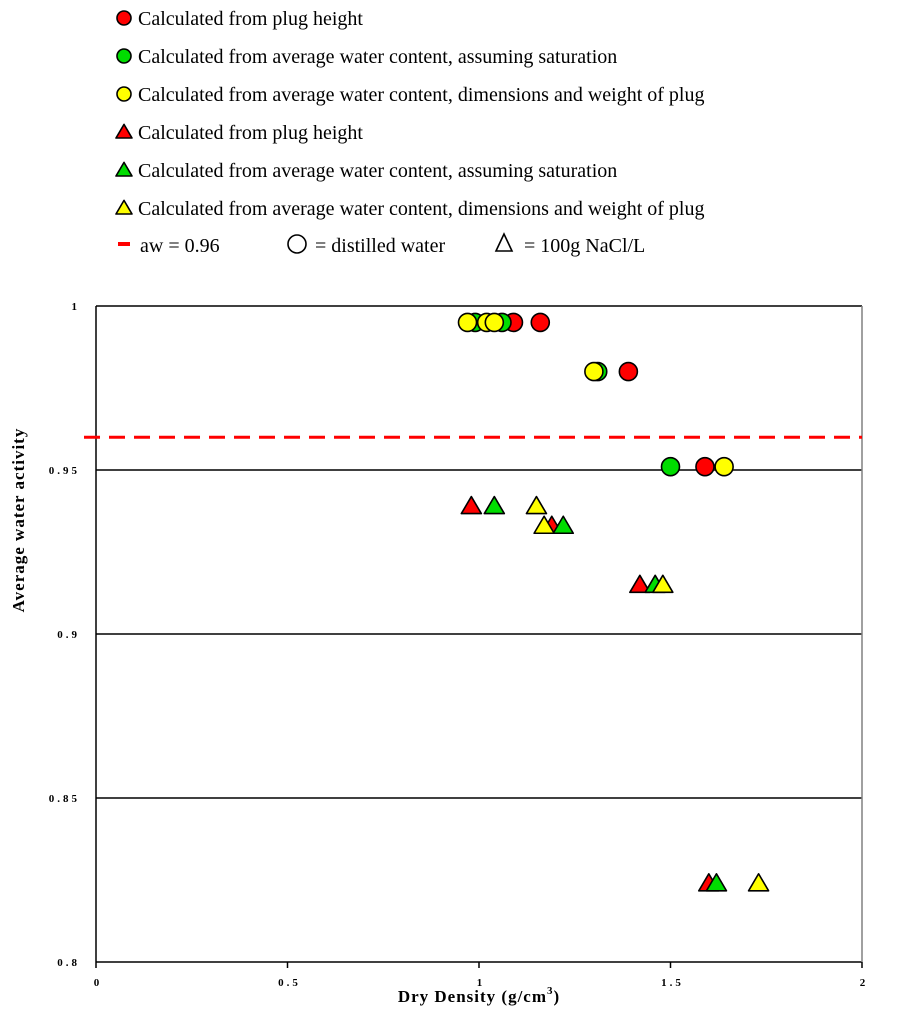 This screenshot has width=918, height=1022. Describe the element at coordinates (64, 799) in the screenshot. I see `y-tick-label: 0.85` at that location.